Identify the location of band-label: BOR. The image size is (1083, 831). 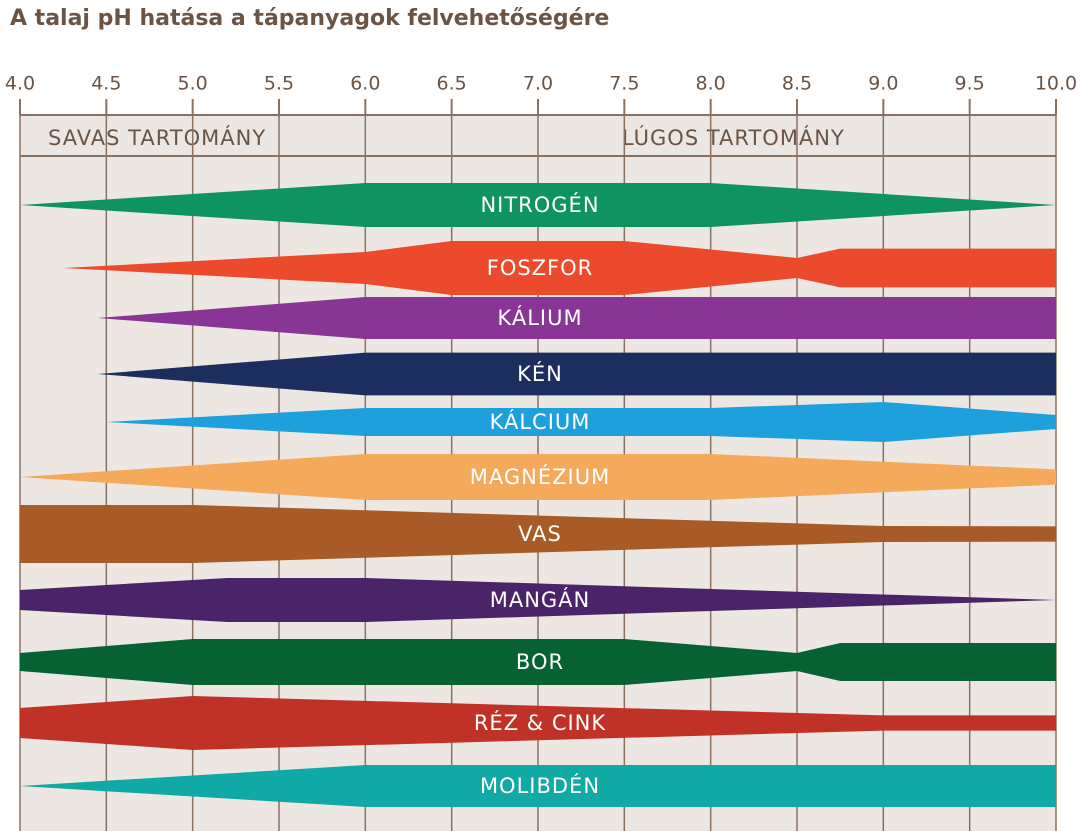
(540, 662).